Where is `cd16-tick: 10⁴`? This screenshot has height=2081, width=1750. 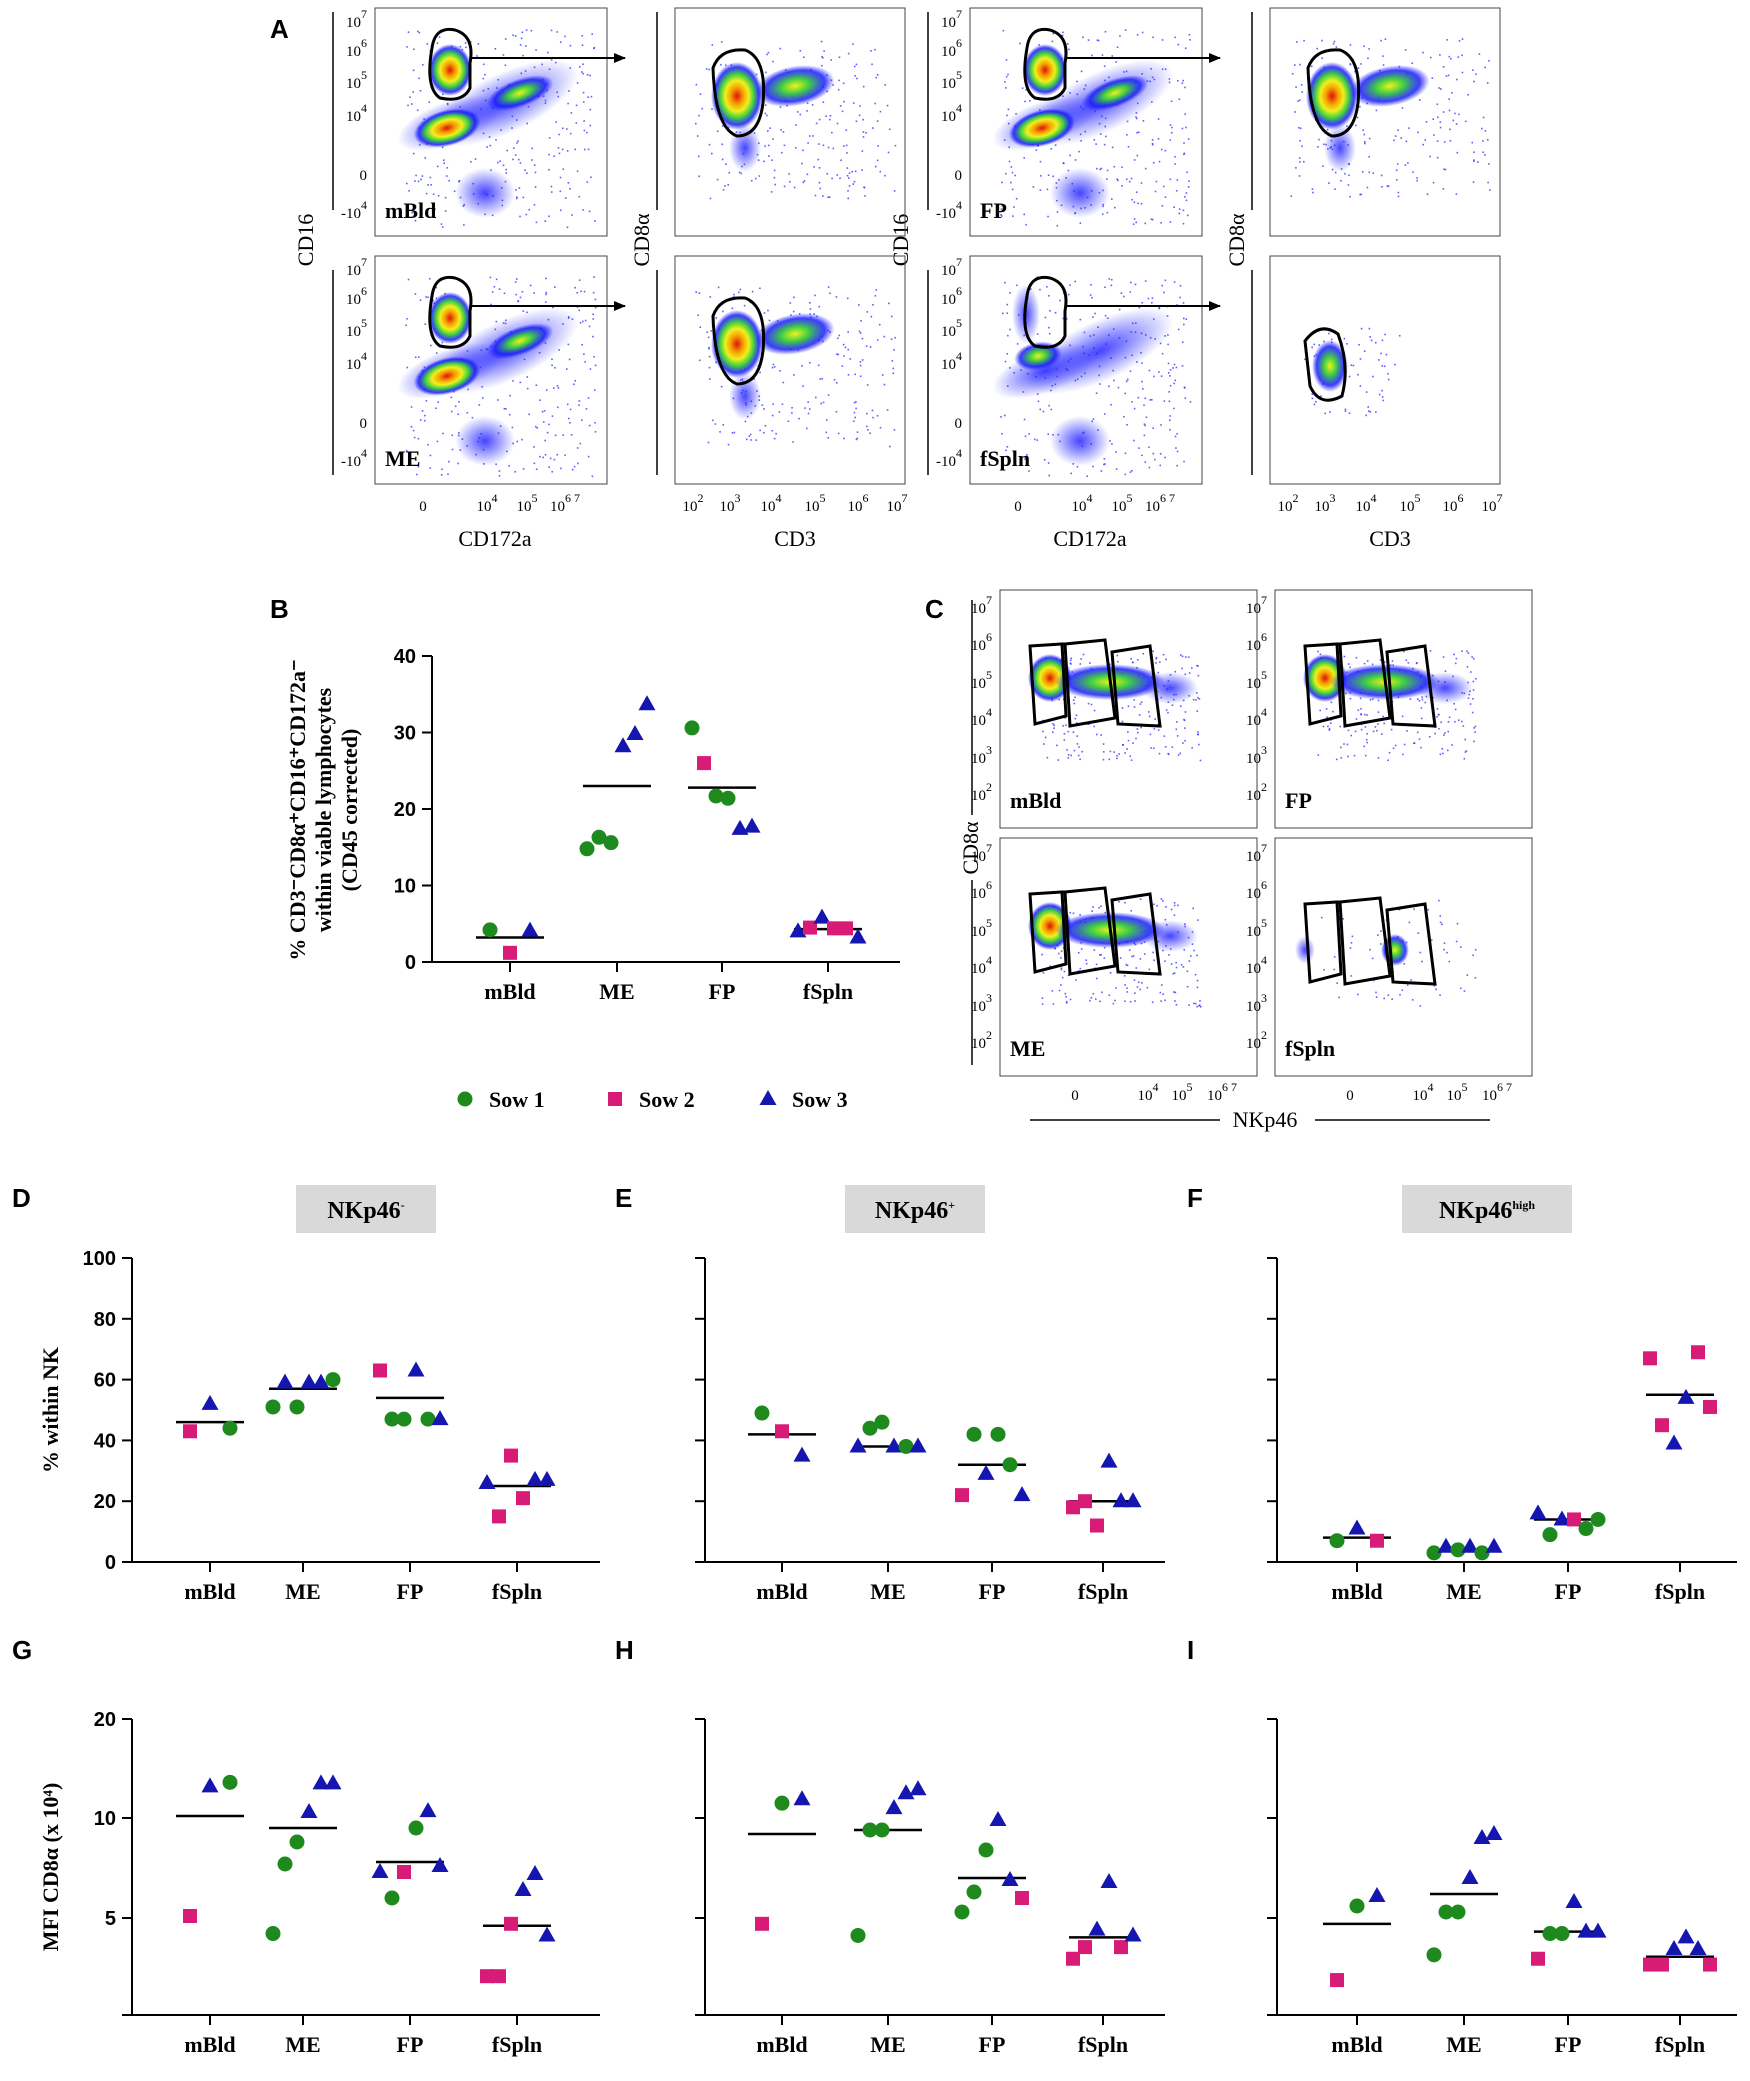
cd16-tick: 10⁴ is located at coordinates (951, 113).